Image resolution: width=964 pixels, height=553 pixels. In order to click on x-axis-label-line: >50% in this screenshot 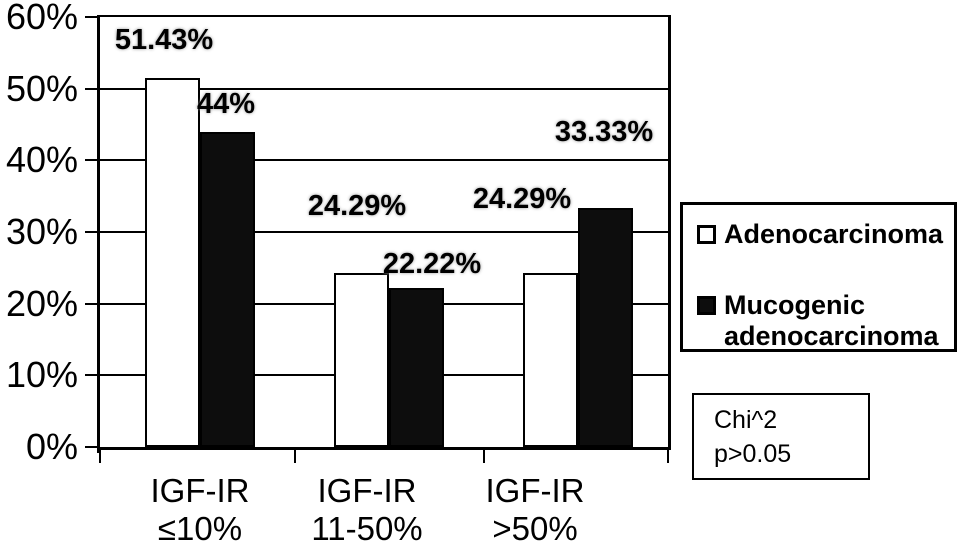, I will do `click(535, 528)`.